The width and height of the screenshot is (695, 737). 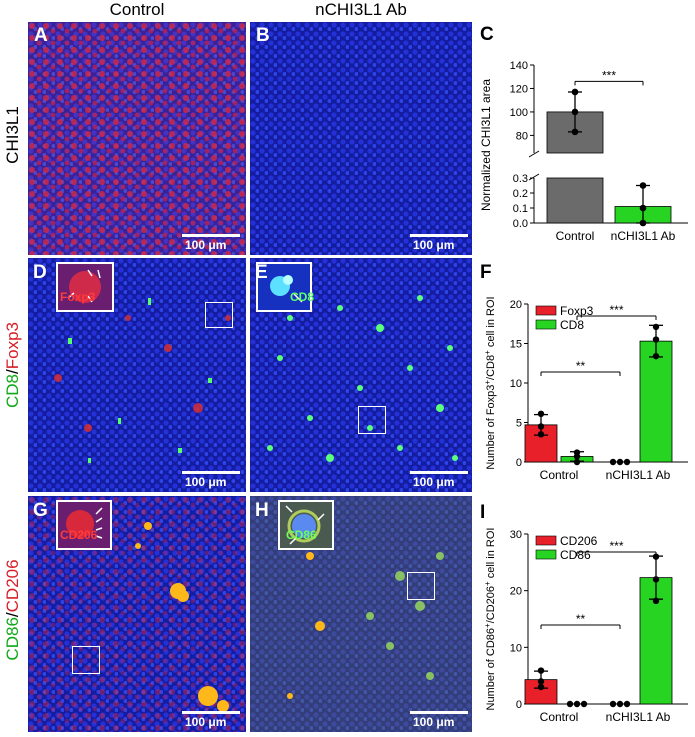 I want to click on scale-bar-a, so click(x=211, y=235).